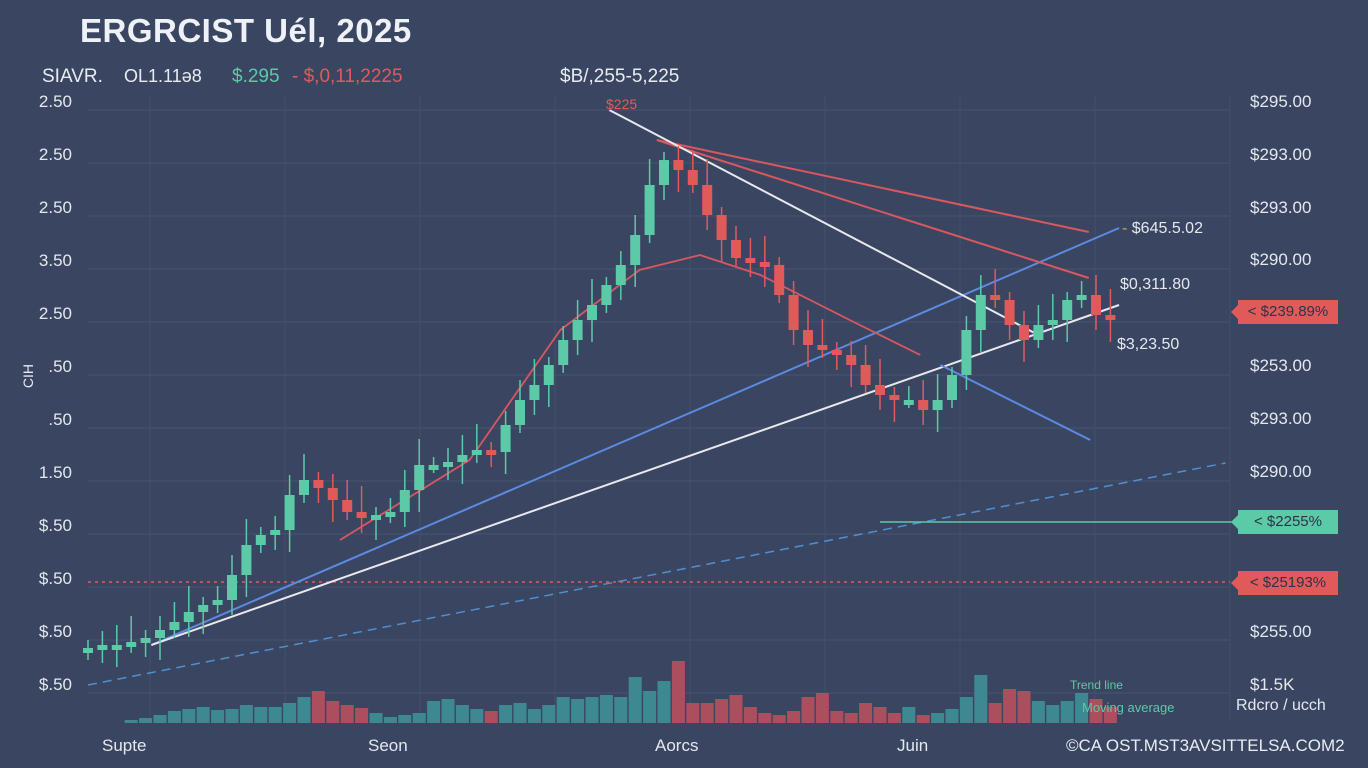  I want to click on chart-title: ERGRCIST Uél, 2025, so click(246, 30).